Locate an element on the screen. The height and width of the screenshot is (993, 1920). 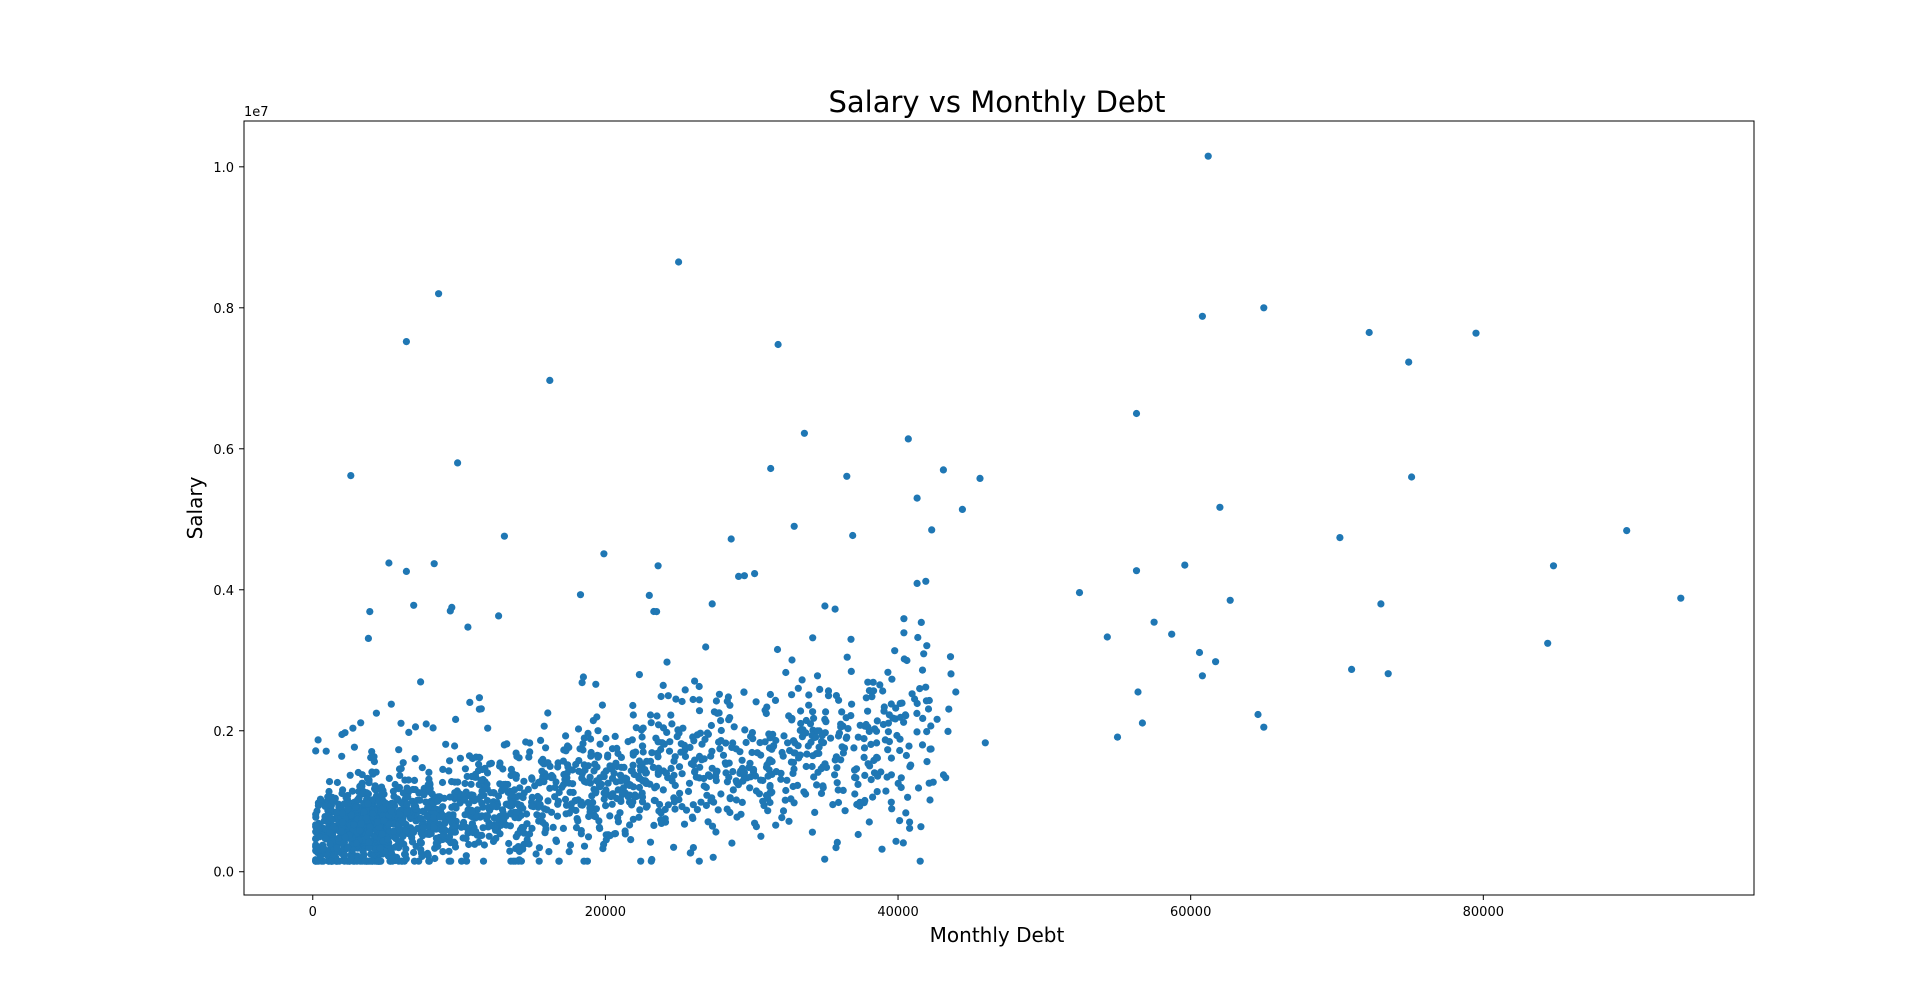
chart-title: Salary vs Monthly Debt is located at coordinates (996, 102).